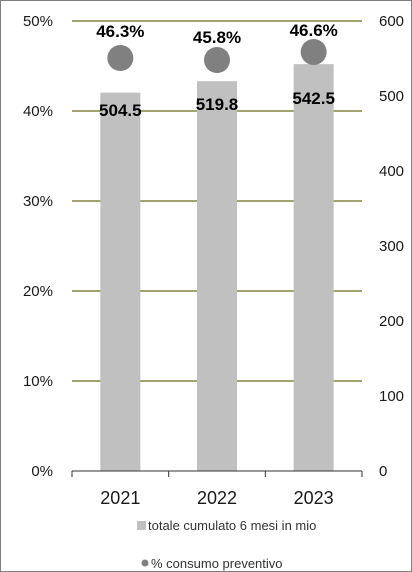  I want to click on y-left-tick-label: 40%, so click(38, 111).